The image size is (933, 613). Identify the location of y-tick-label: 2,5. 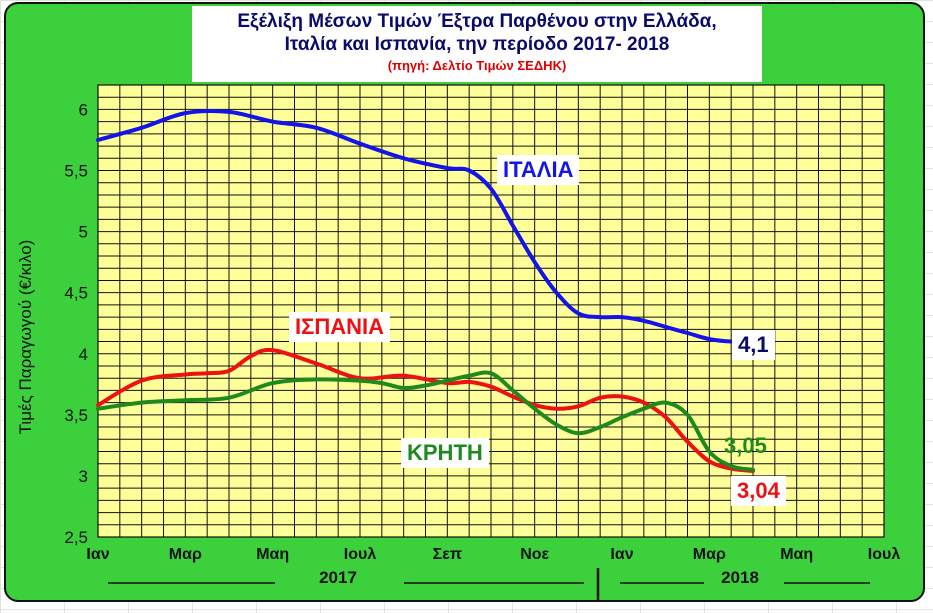
(76, 537).